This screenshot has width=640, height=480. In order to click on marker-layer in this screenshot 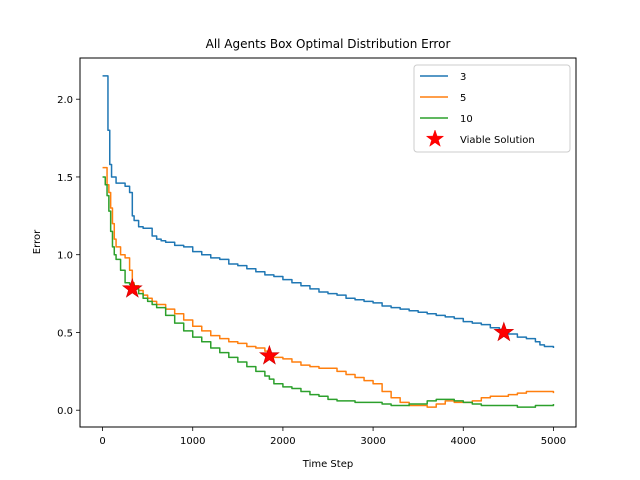, I will do `click(318, 321)`.